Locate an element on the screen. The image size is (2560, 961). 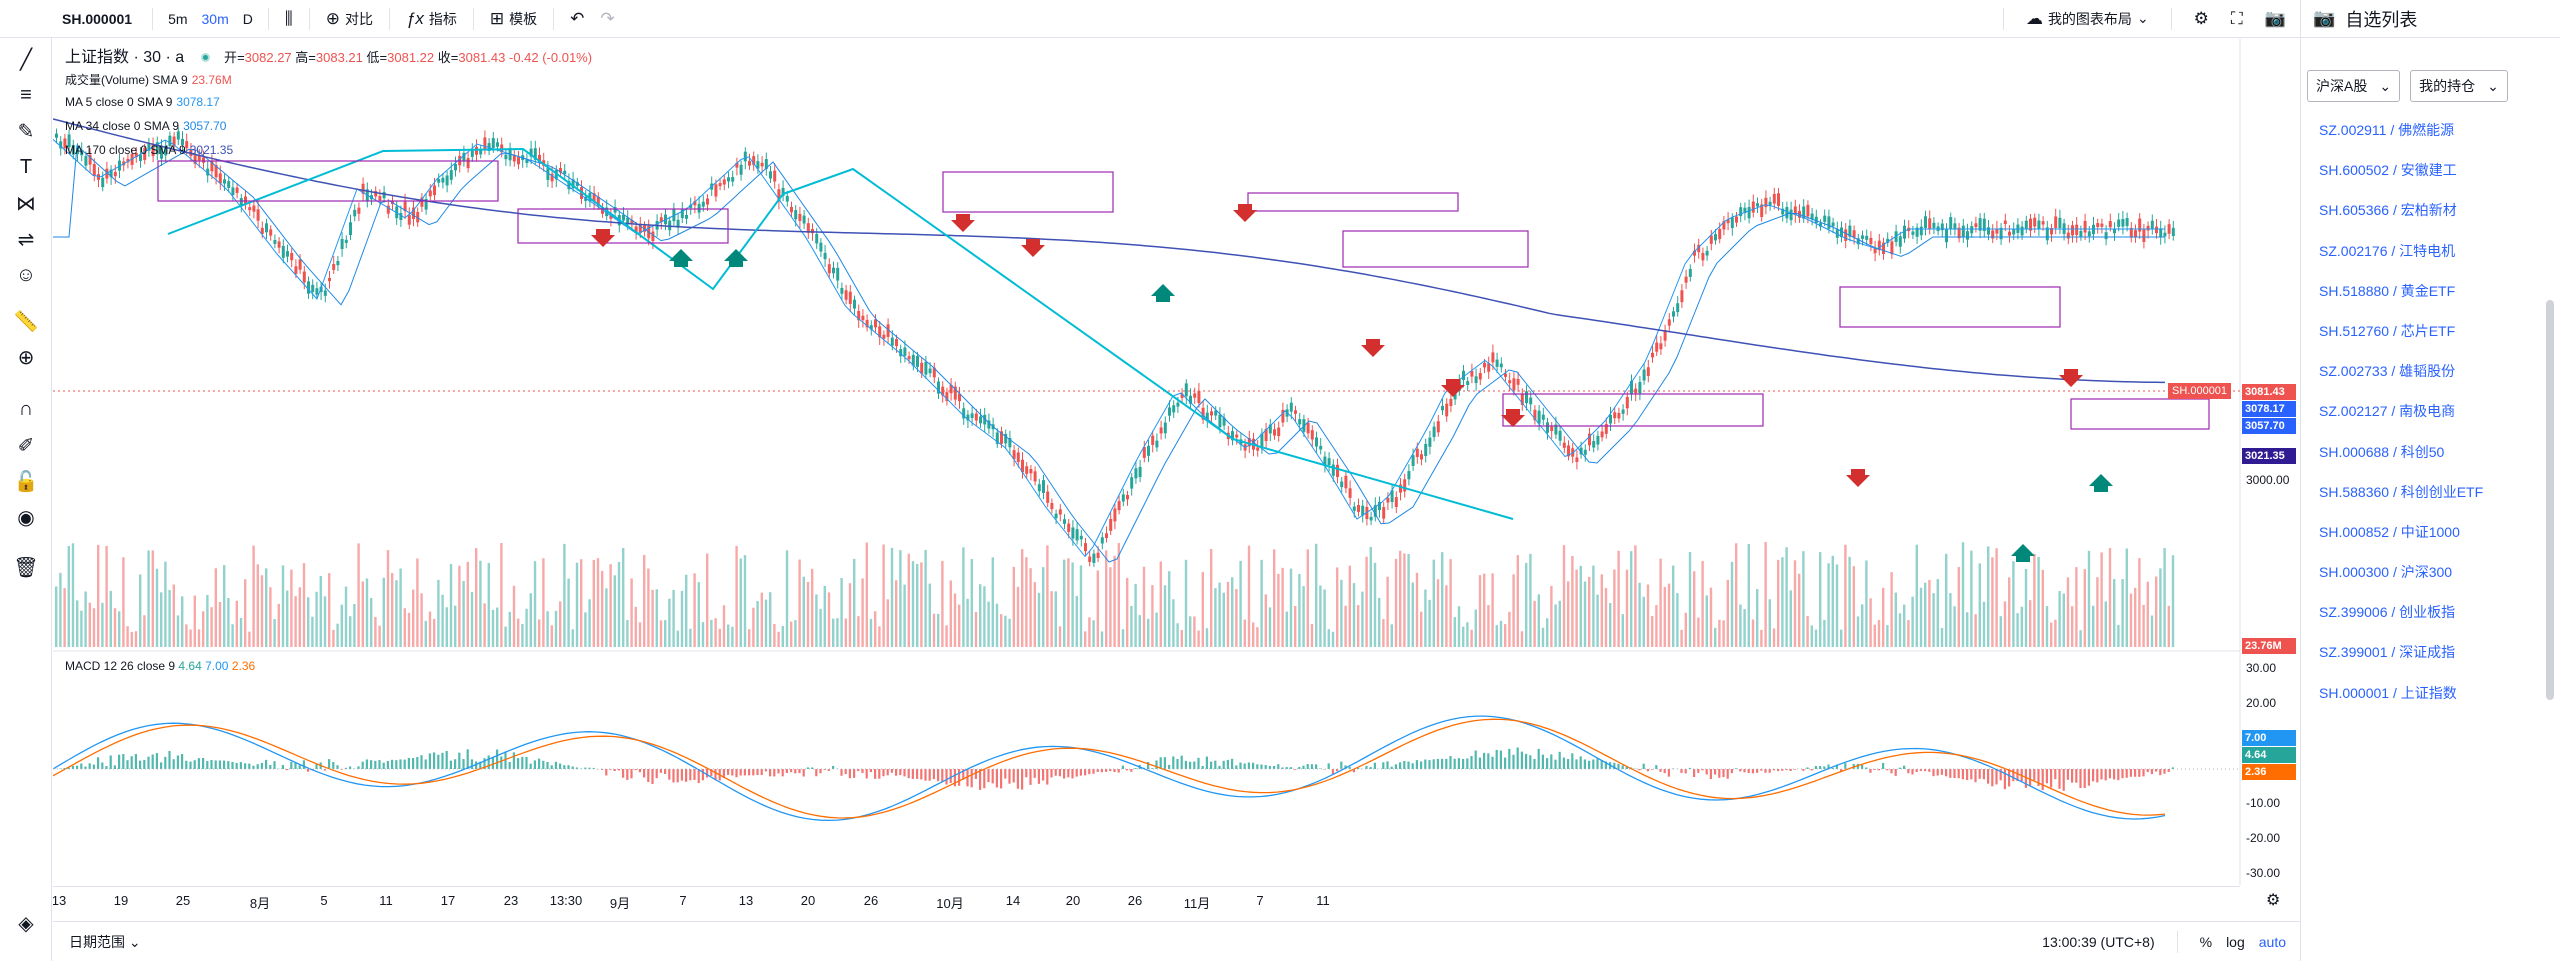
legend-volume: 成交量(Volume) SMA 9 23.76M is located at coordinates (148, 79).